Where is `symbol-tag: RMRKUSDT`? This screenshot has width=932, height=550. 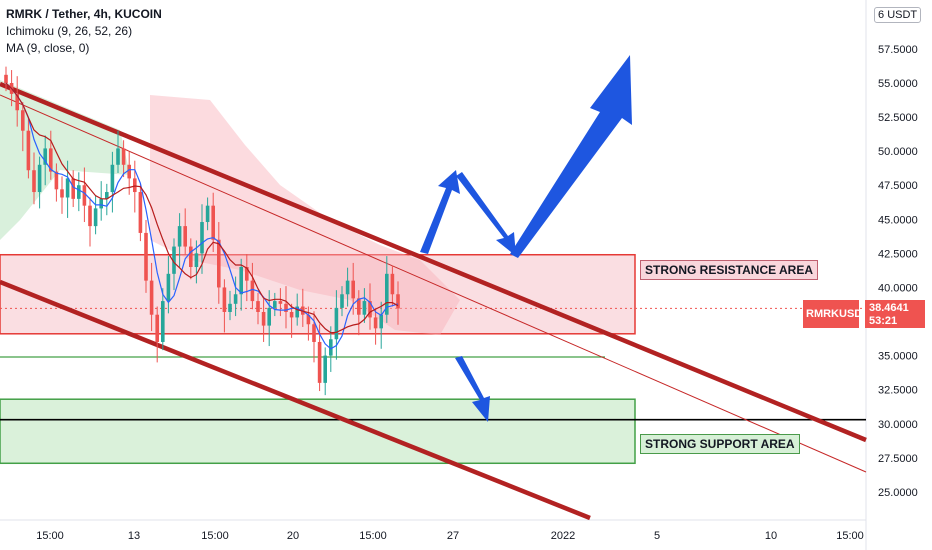
symbol-tag: RMRKUSDT is located at coordinates (836, 314).